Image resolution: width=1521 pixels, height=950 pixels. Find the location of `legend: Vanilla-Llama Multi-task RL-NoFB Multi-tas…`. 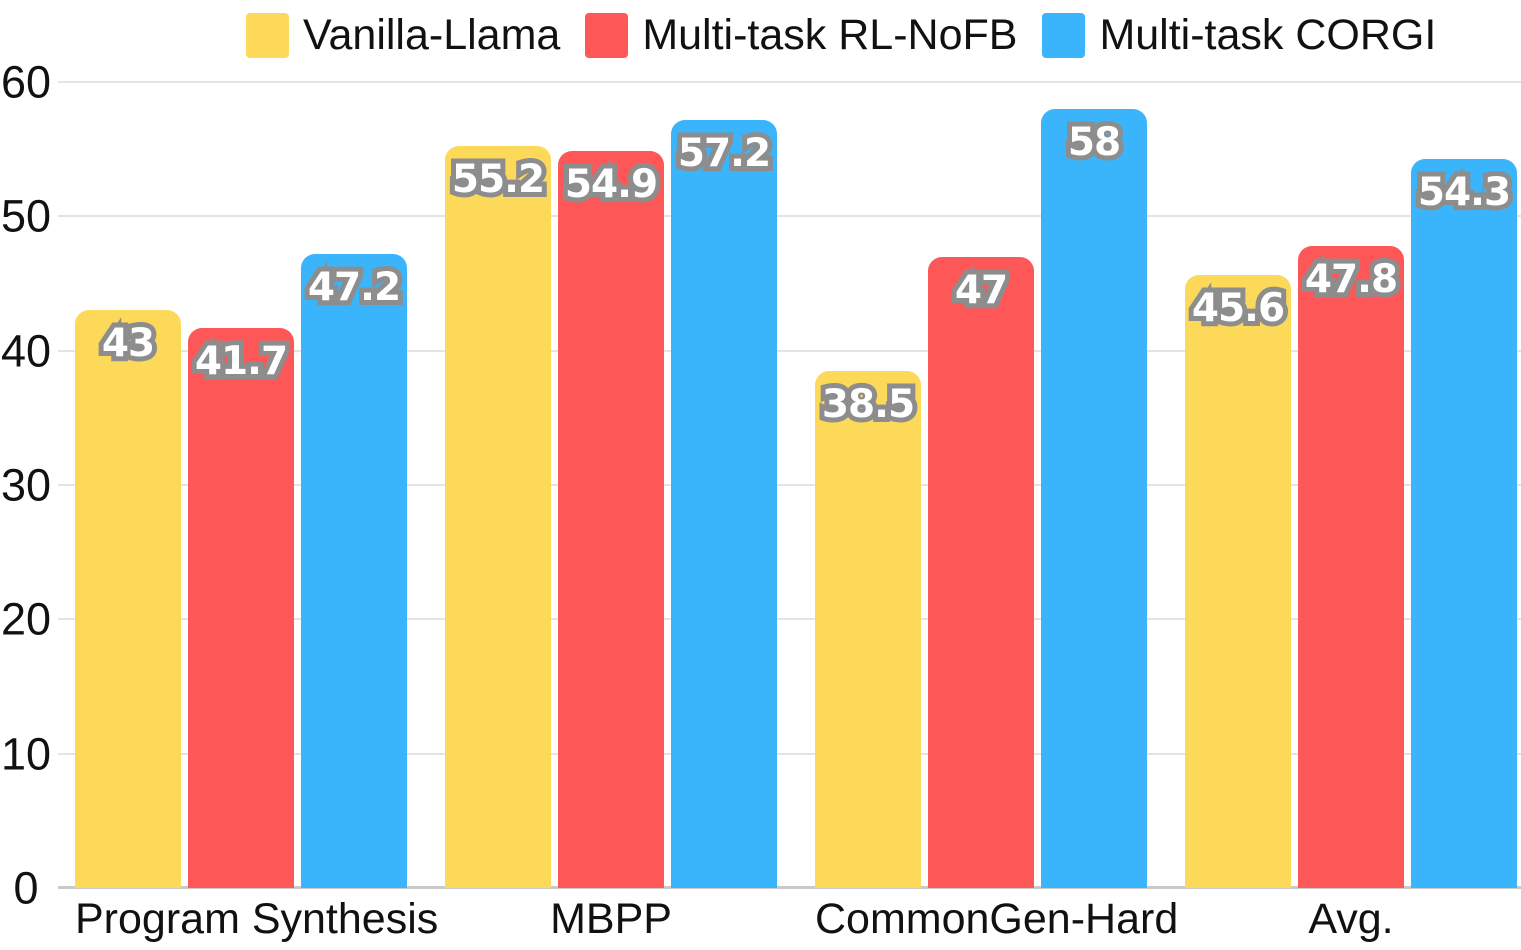

legend: Vanilla-Llama Multi-task RL-NoFB Multi-tas… is located at coordinates (841, 35).